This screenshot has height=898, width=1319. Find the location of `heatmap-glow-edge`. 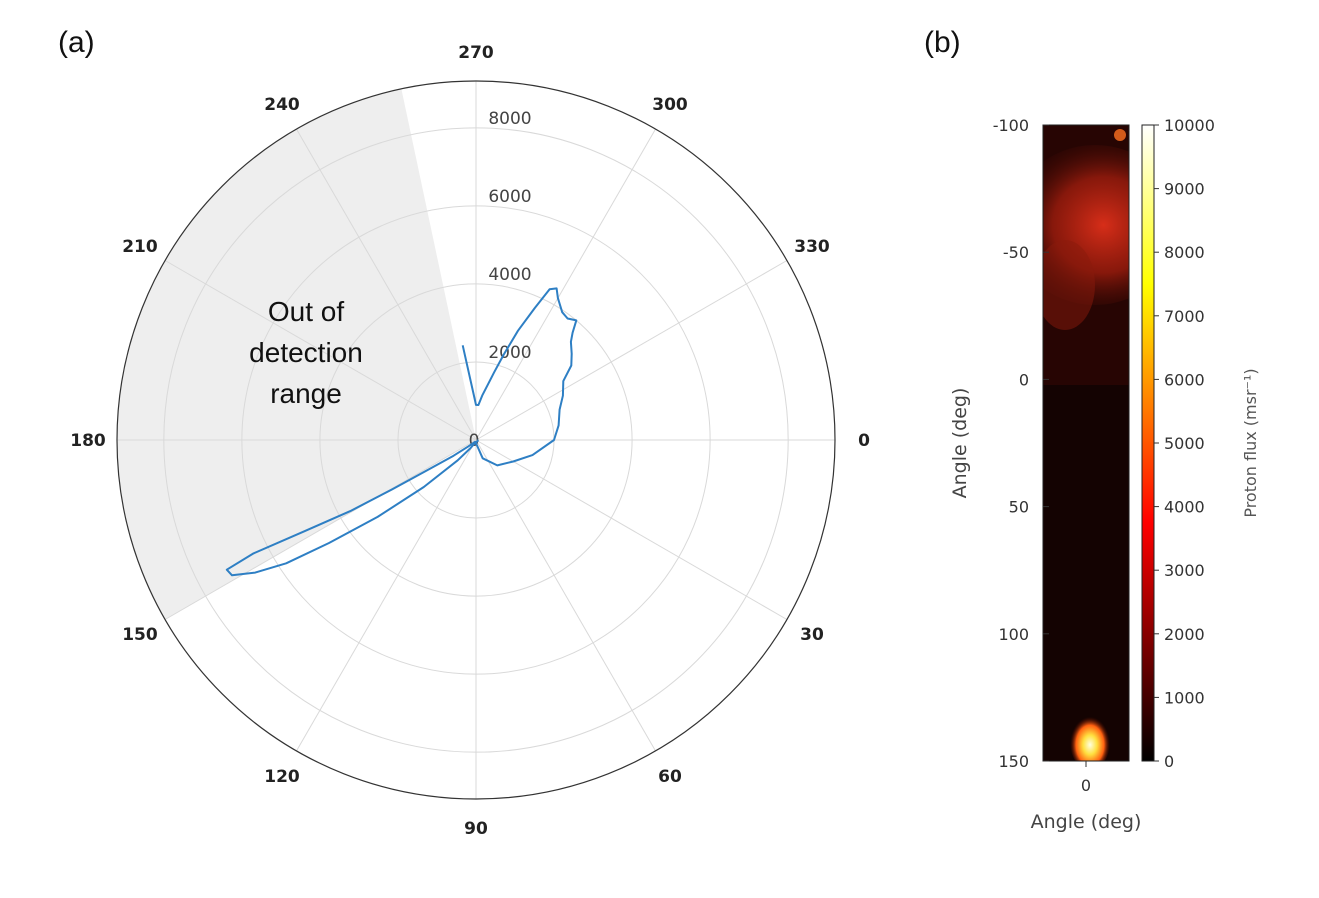

heatmap-glow-edge is located at coordinates (1069, 285).